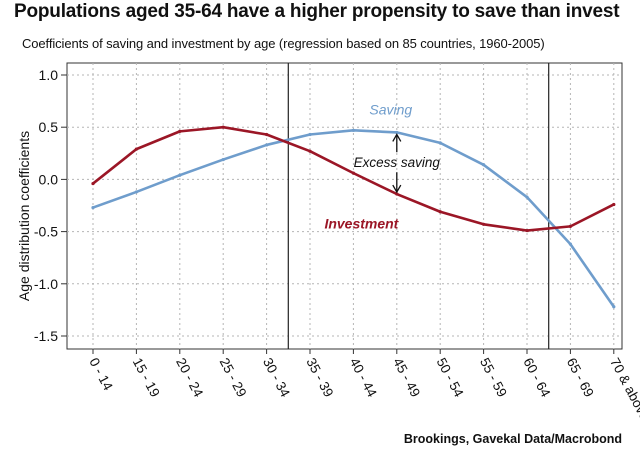  Describe the element at coordinates (397, 189) in the screenshot. I see `excess-saving-arrowhead-down` at that location.